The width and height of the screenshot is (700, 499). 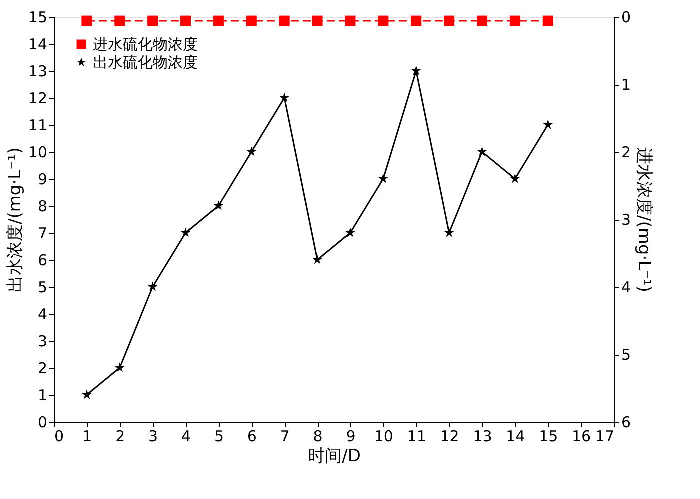 I want to click on y2-tick-label: 4, so click(x=627, y=287).